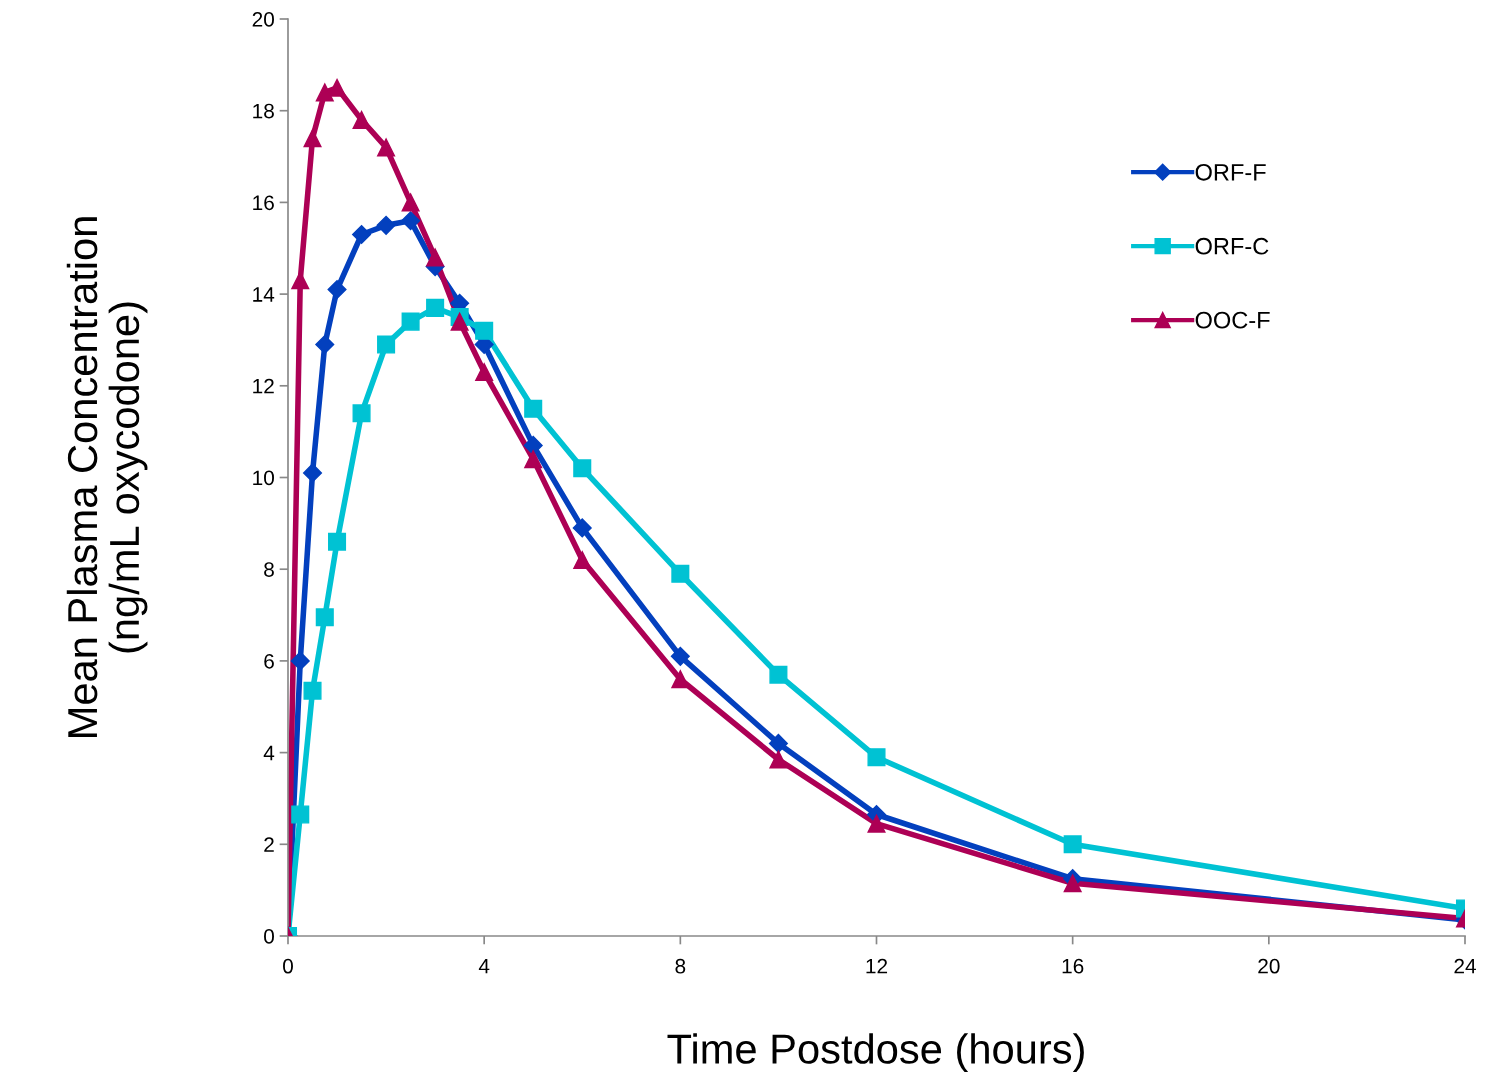 The width and height of the screenshot is (1486, 1081). What do you see at coordinates (877, 966) in the screenshot?
I see `x-tick-label: 12` at bounding box center [877, 966].